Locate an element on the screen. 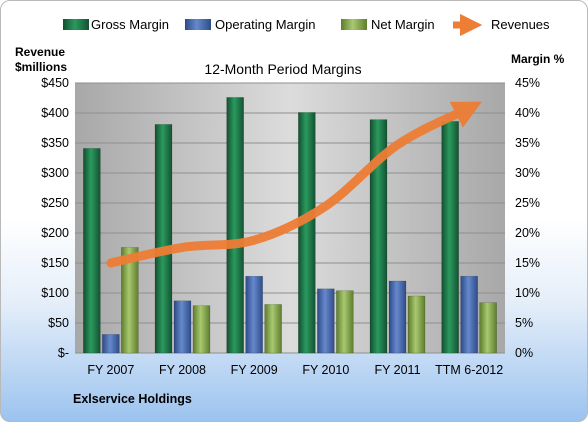 This screenshot has width=588, height=422. chart-title: 12-Month Period Margins is located at coordinates (282, 69).